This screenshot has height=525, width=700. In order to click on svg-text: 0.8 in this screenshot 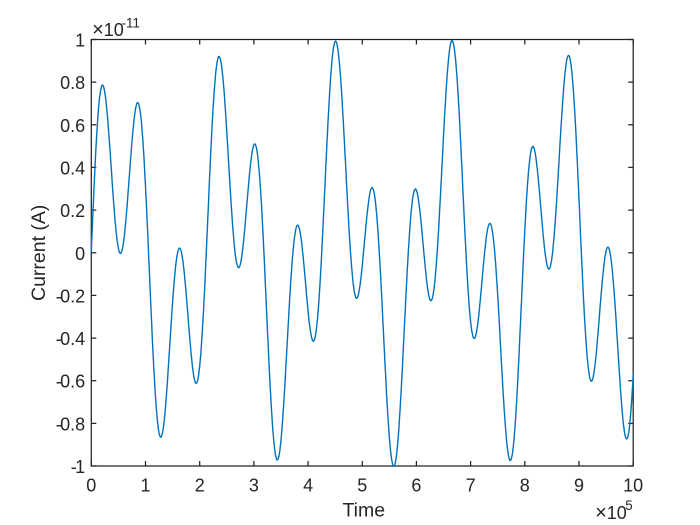, I will do `click(72, 83)`.